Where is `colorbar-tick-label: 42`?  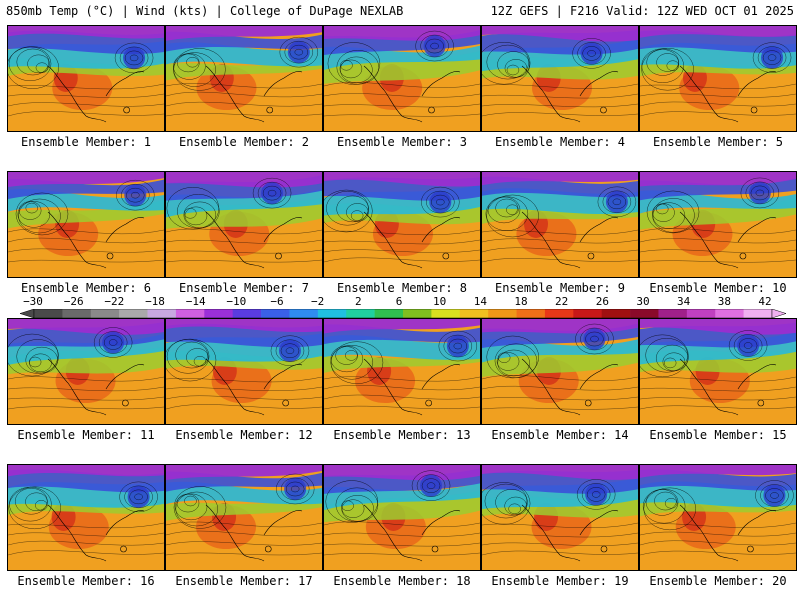 colorbar-tick-label: 42 is located at coordinates (765, 301).